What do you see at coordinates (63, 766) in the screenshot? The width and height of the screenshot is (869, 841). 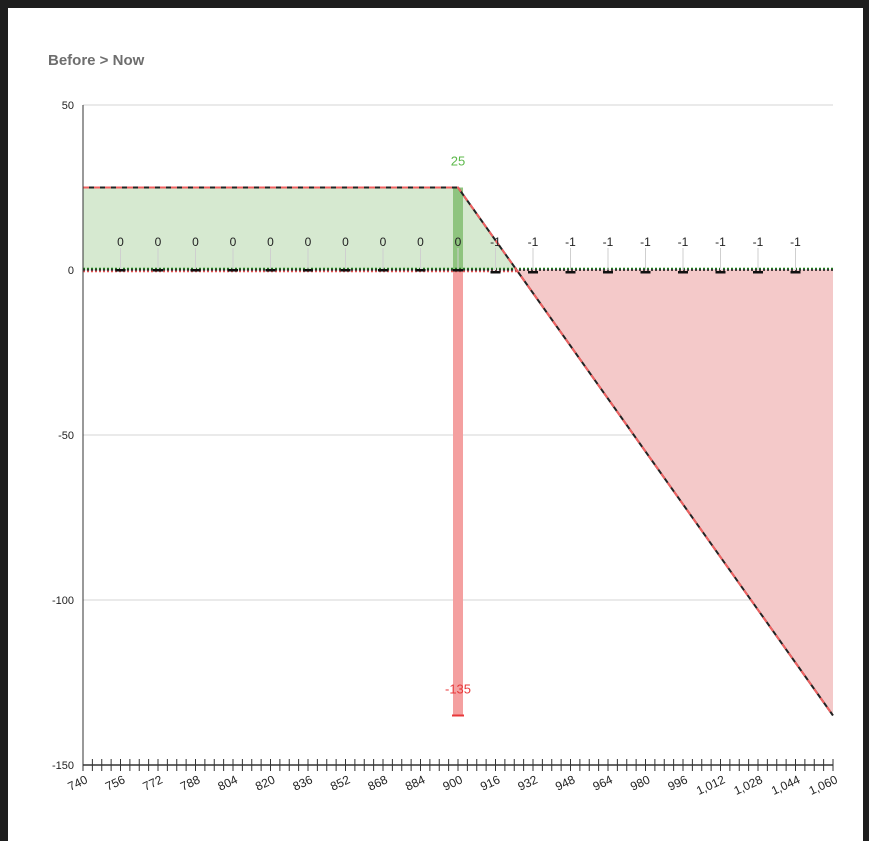 I see `y-tick-label: -150` at bounding box center [63, 766].